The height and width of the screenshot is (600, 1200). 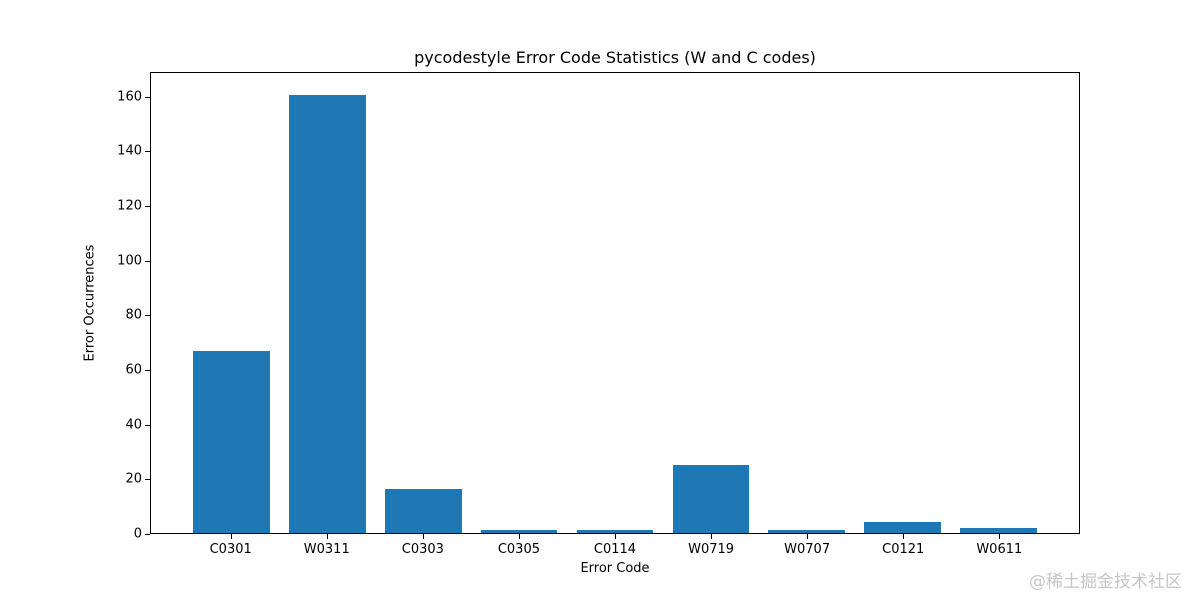 I want to click on x-tick-label-W0311: W0311, so click(x=326, y=549).